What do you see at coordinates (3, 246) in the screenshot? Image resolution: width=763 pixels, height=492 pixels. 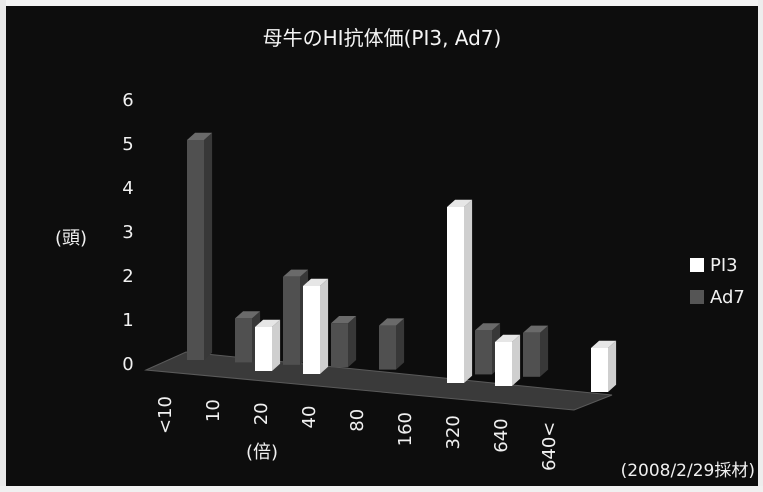 I see `scan-edge-left` at bounding box center [3, 246].